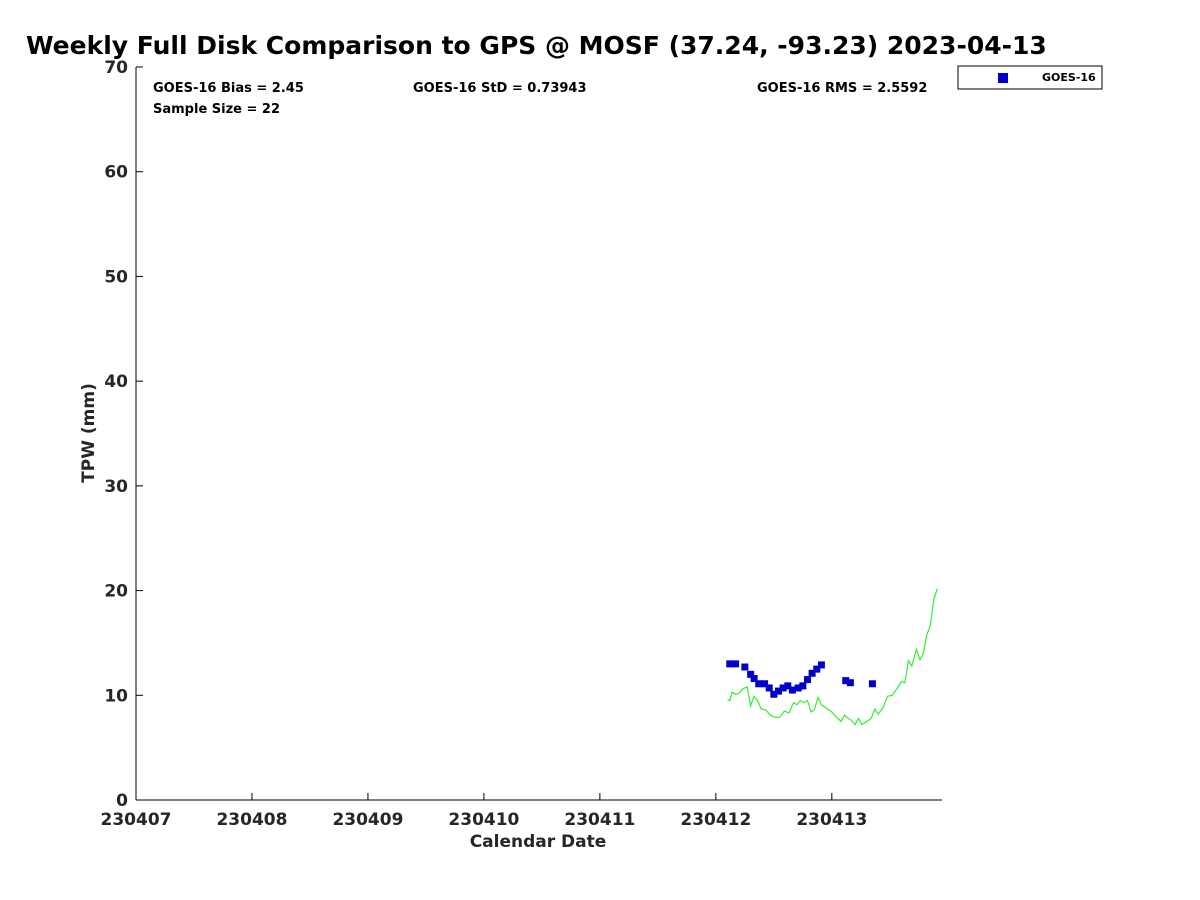 The height and width of the screenshot is (900, 1200). Describe the element at coordinates (1003, 78) in the screenshot. I see `legend-marker` at that location.